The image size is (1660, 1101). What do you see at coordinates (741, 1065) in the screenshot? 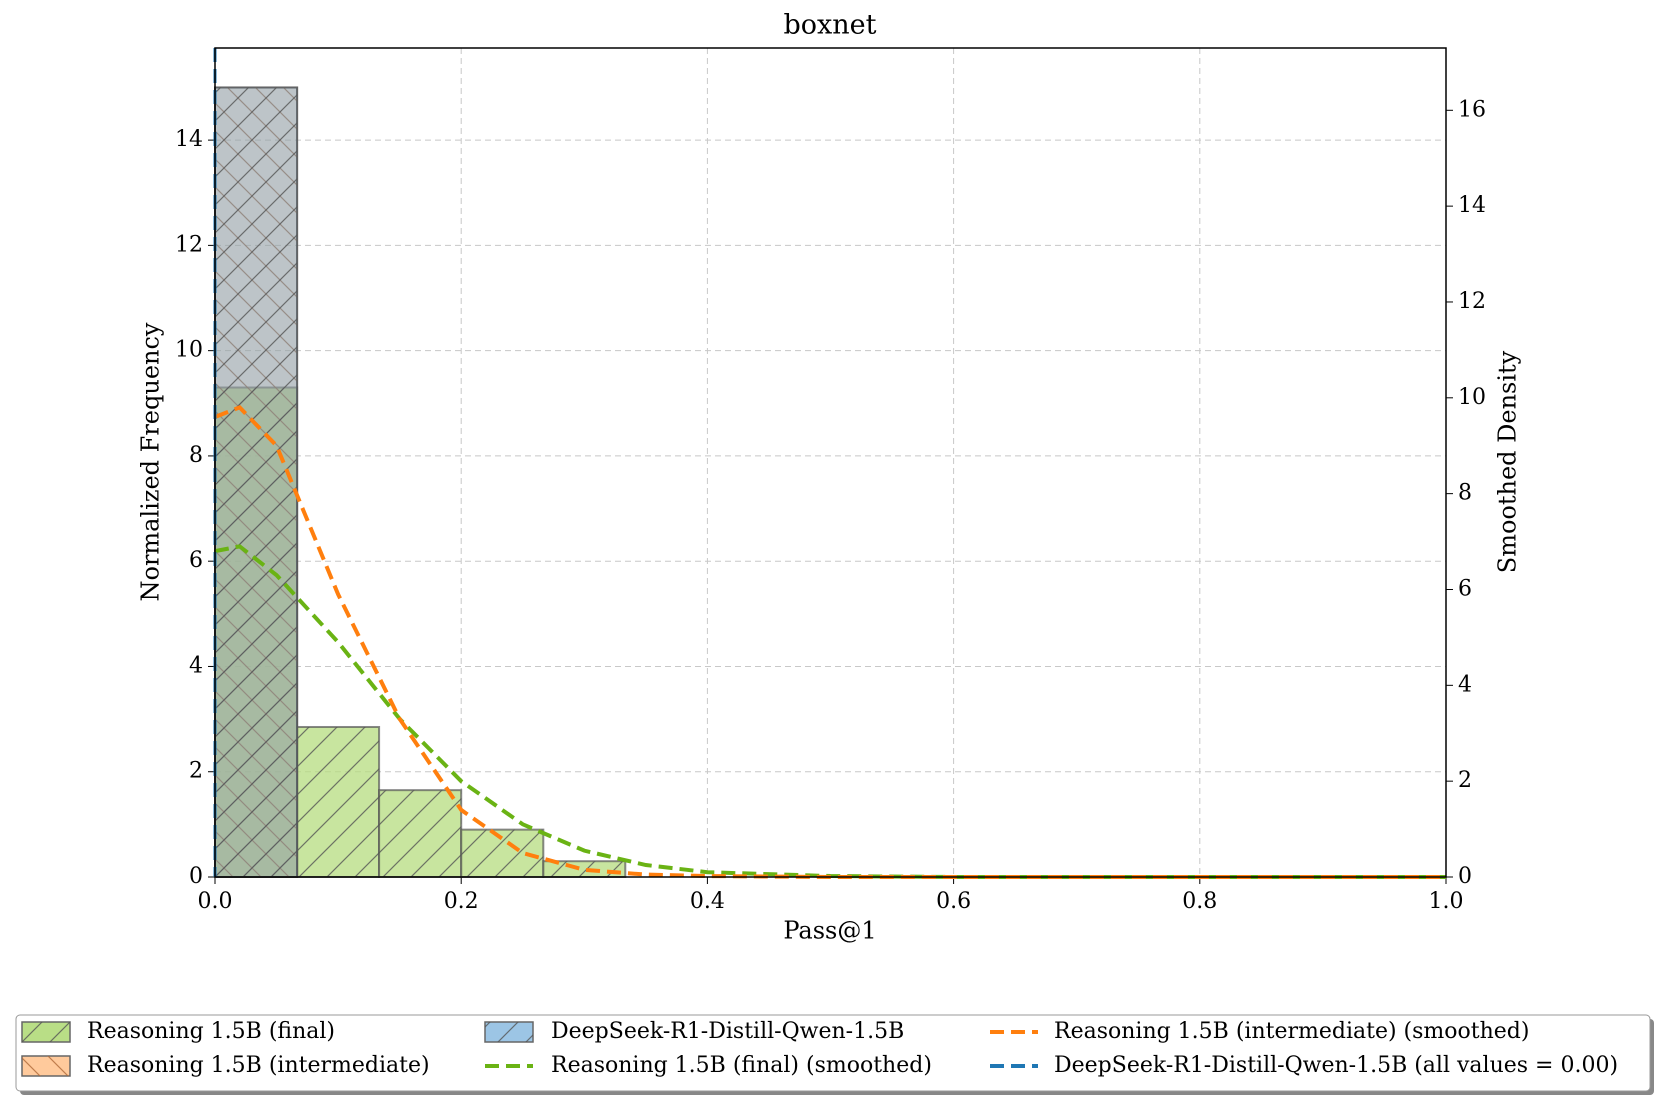
I see `legend-label: Reasoning 1.5B (final) (smoothed)` at bounding box center [741, 1065].